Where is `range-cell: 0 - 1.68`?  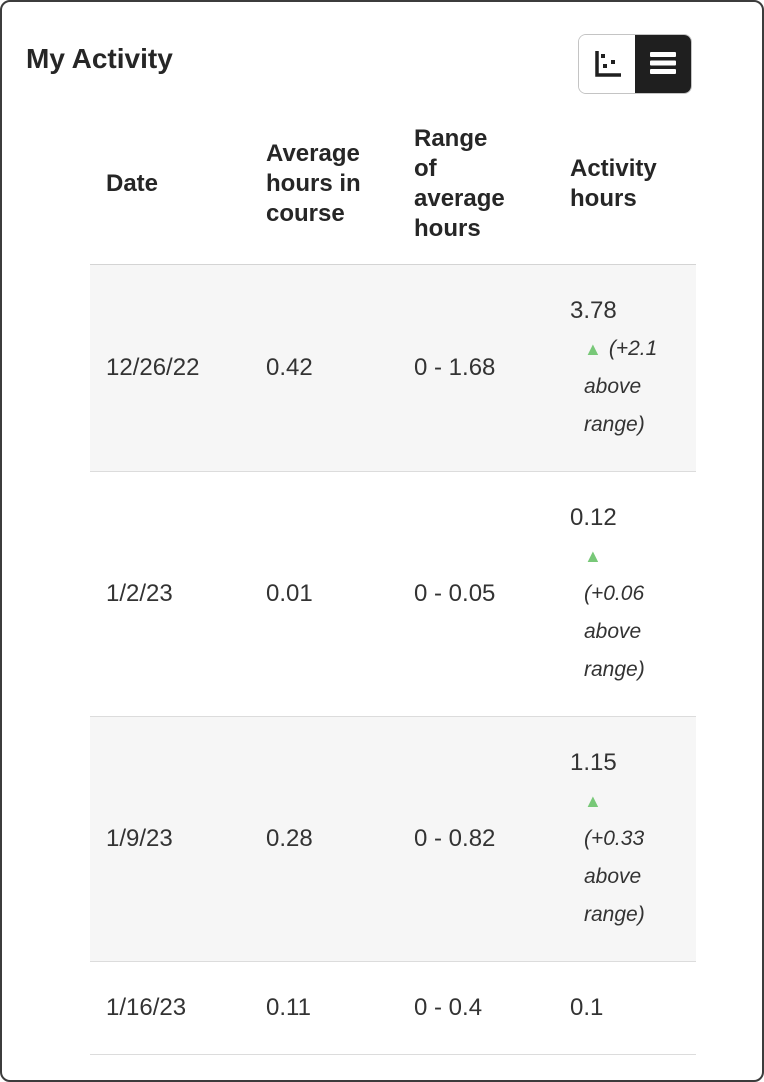 range-cell: 0 - 1.68 is located at coordinates (476, 368).